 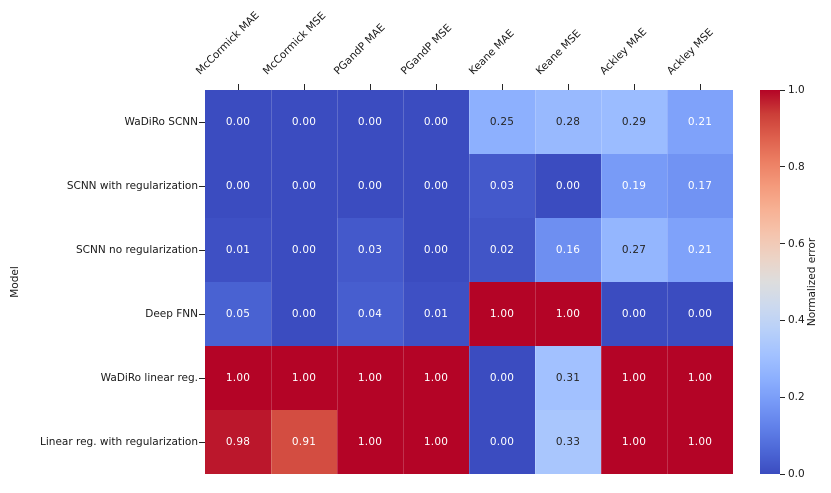 What do you see at coordinates (149, 378) in the screenshot?
I see `y-tick-label: WaDiRo linear reg.` at bounding box center [149, 378].